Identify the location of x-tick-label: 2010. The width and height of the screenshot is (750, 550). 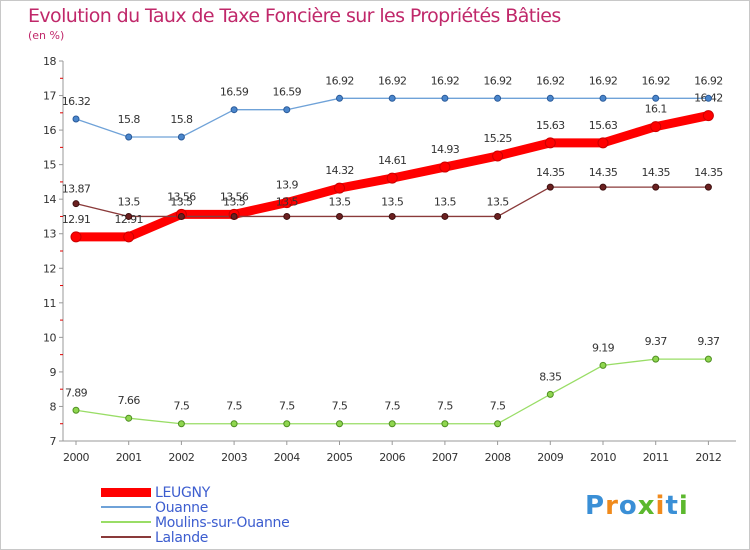
(603, 457).